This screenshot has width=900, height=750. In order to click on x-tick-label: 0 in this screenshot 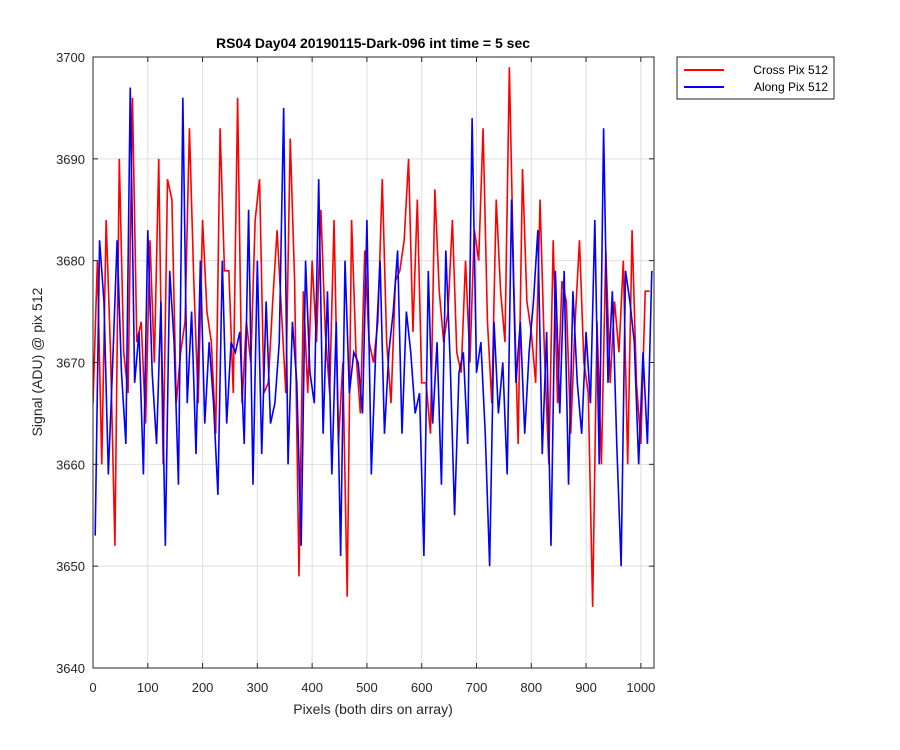, I will do `click(92, 687)`.